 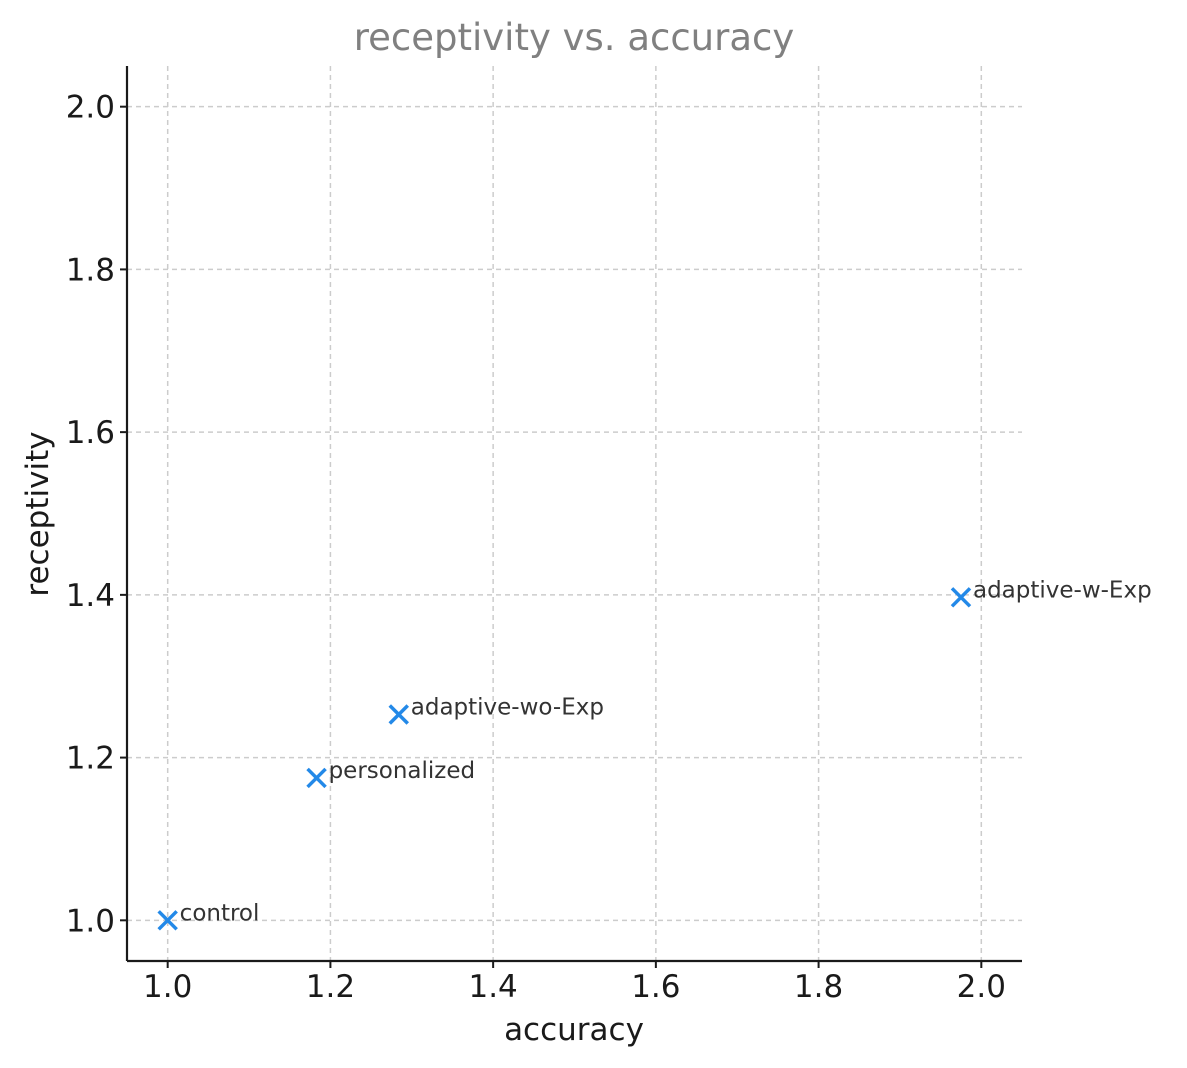 What do you see at coordinates (220, 913) in the screenshot?
I see `point-label: control` at bounding box center [220, 913].